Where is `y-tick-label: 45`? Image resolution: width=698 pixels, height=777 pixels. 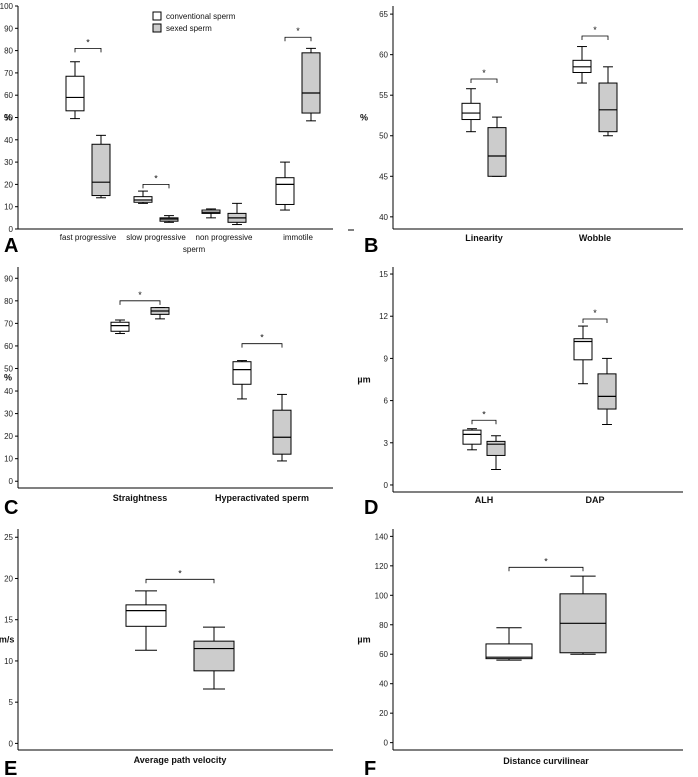
y-tick-label: 45 is located at coordinates (383, 176).